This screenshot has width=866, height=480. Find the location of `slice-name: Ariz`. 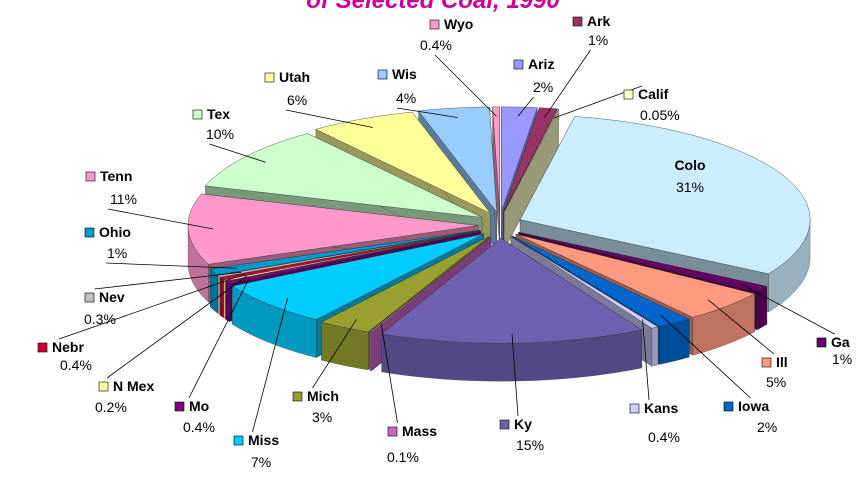

slice-name: Ariz is located at coordinates (541, 64).